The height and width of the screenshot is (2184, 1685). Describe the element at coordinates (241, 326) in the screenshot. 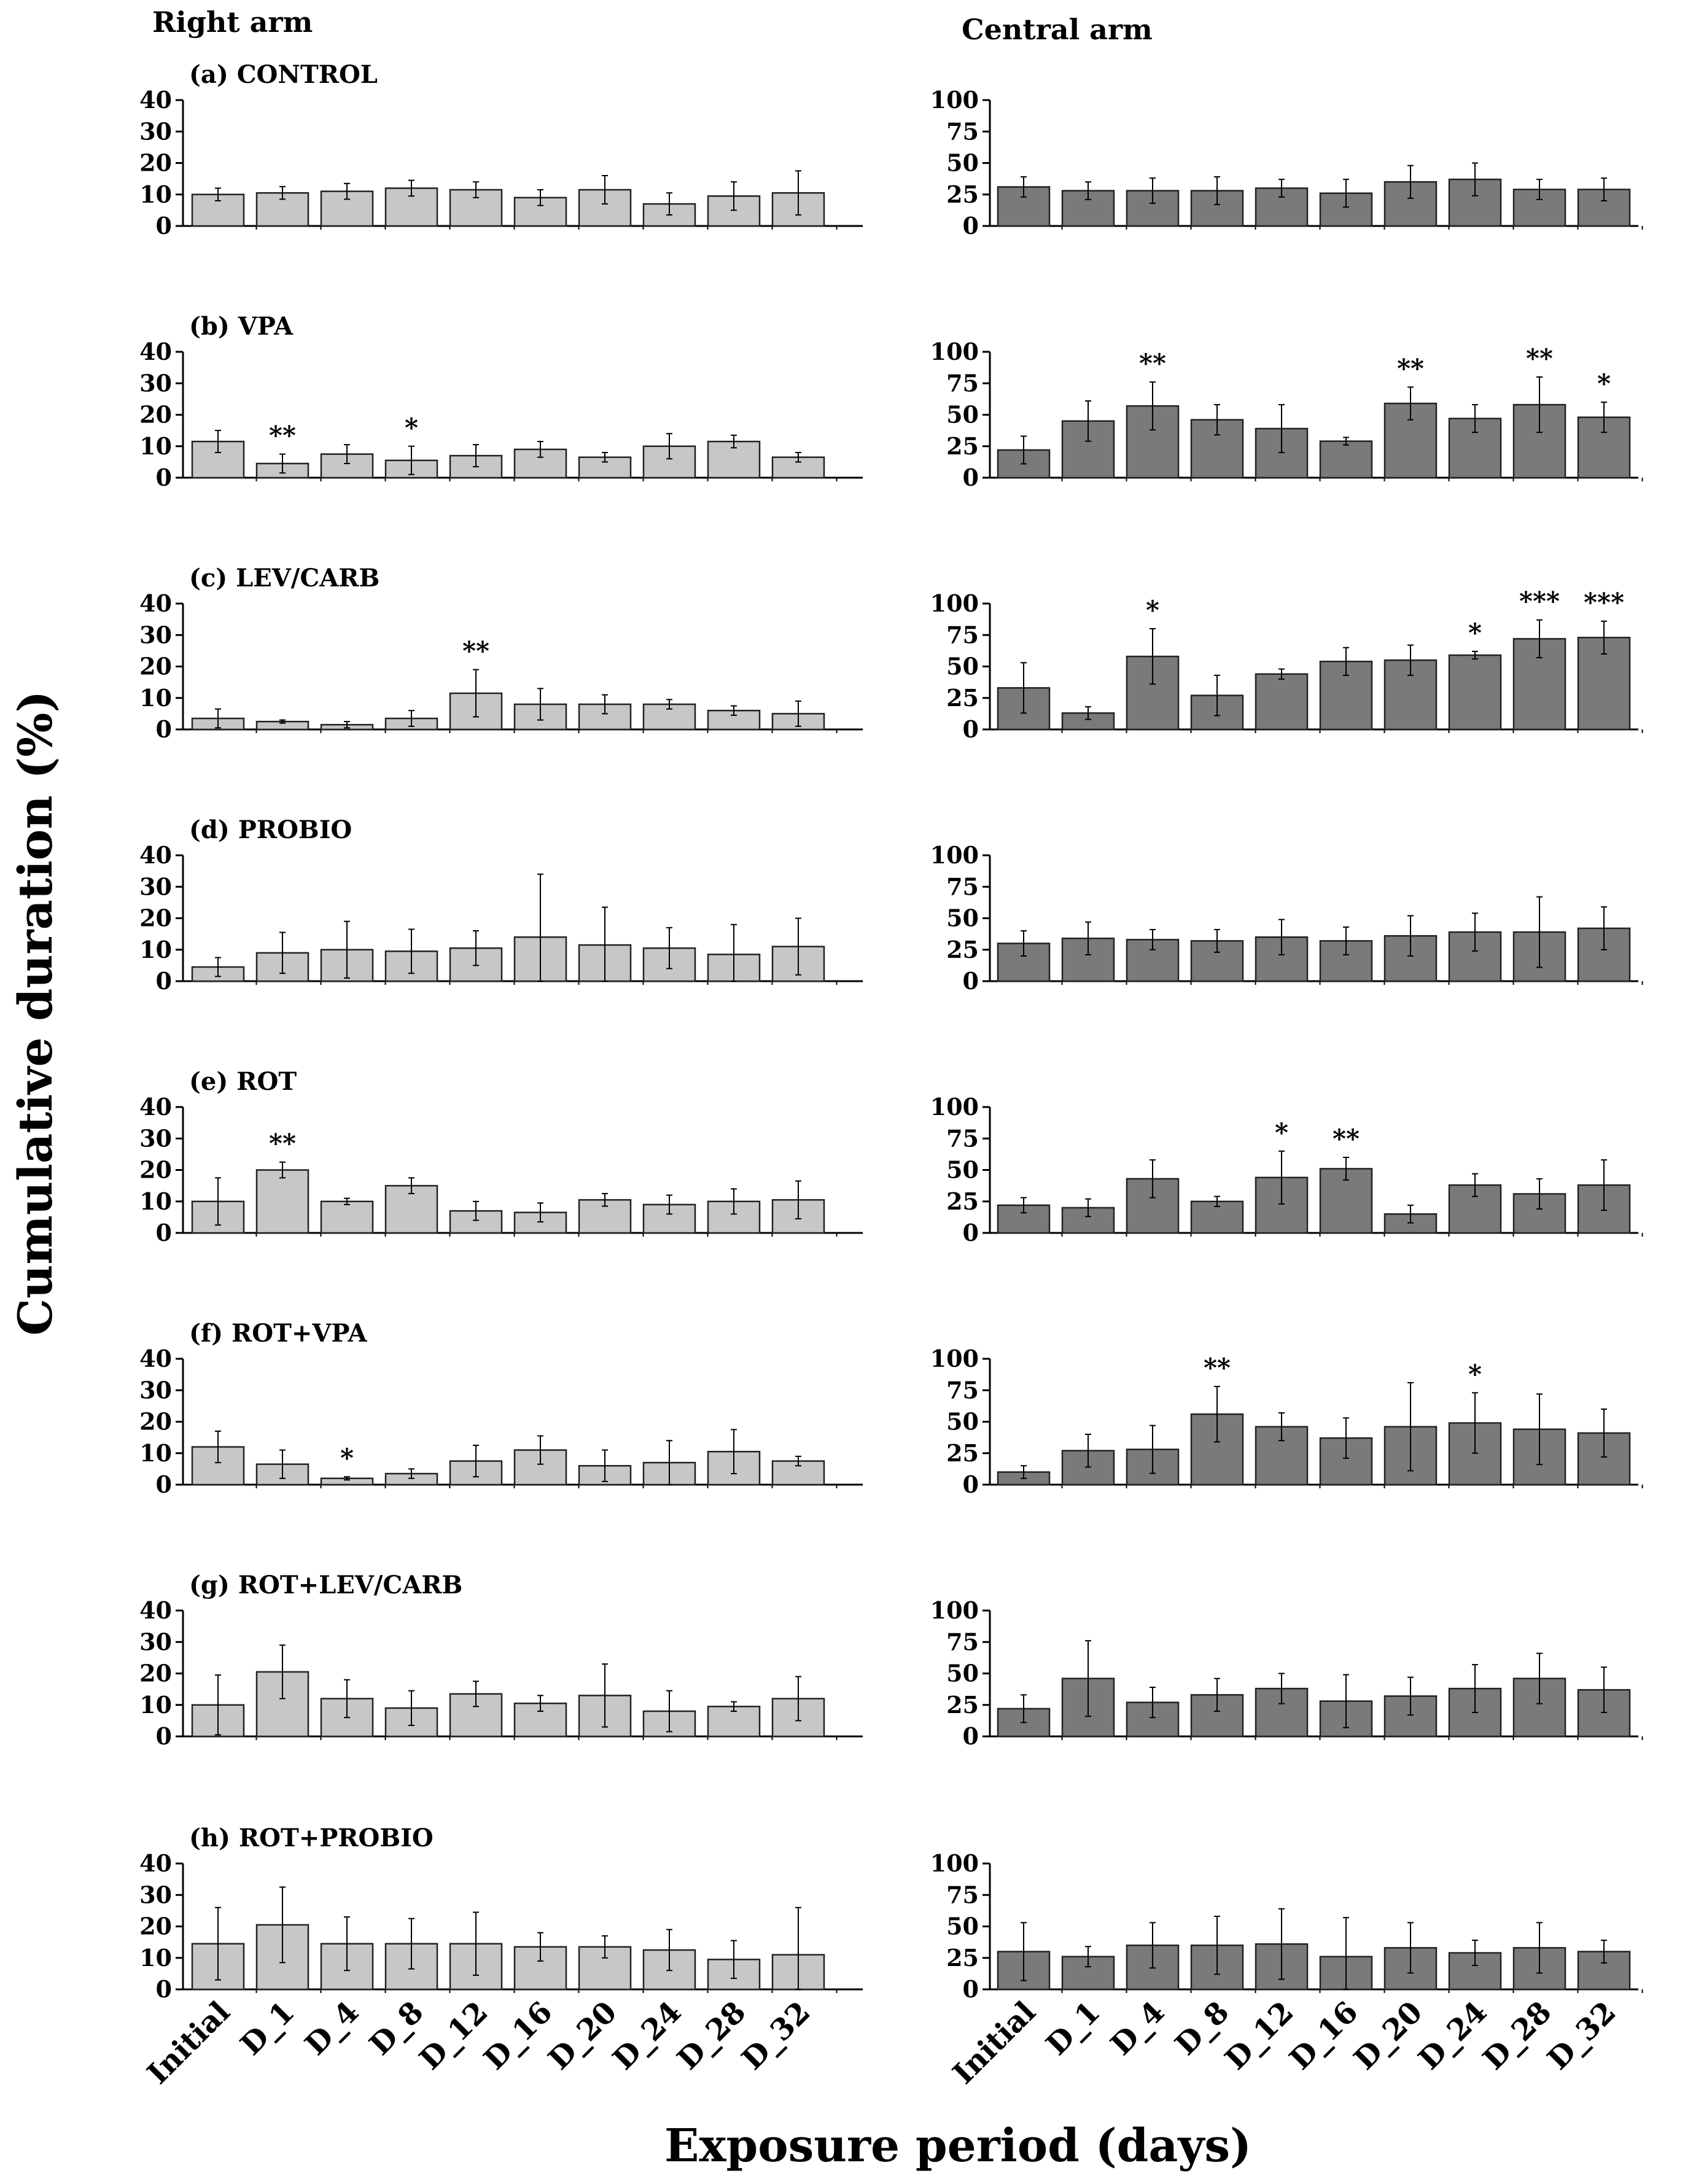

I see `panel-title: (b) VPA` at that location.